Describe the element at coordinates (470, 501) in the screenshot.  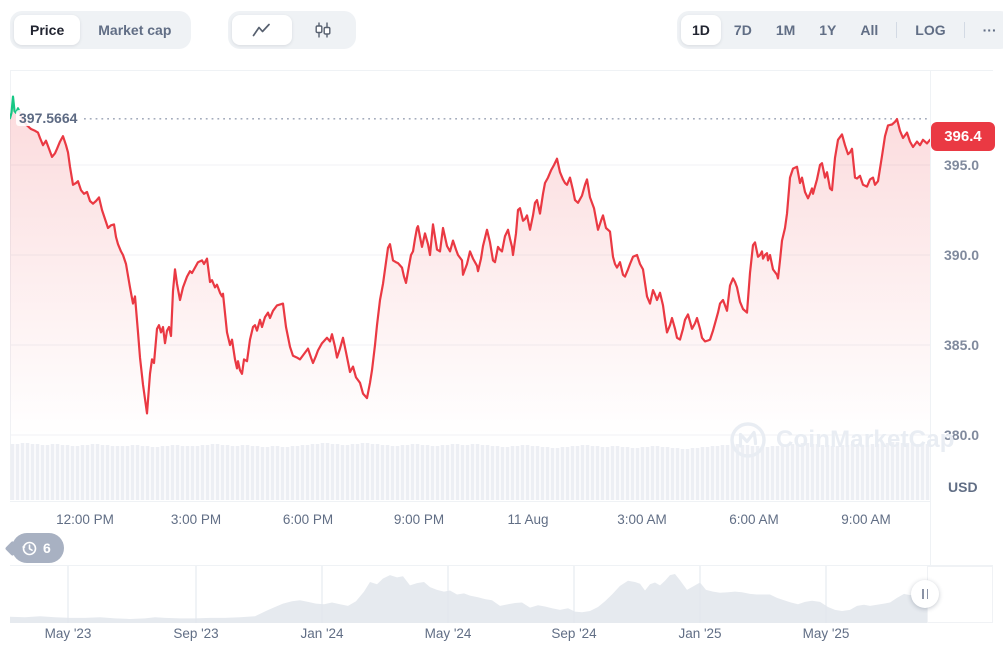
I see `chart-bottom-border` at that location.